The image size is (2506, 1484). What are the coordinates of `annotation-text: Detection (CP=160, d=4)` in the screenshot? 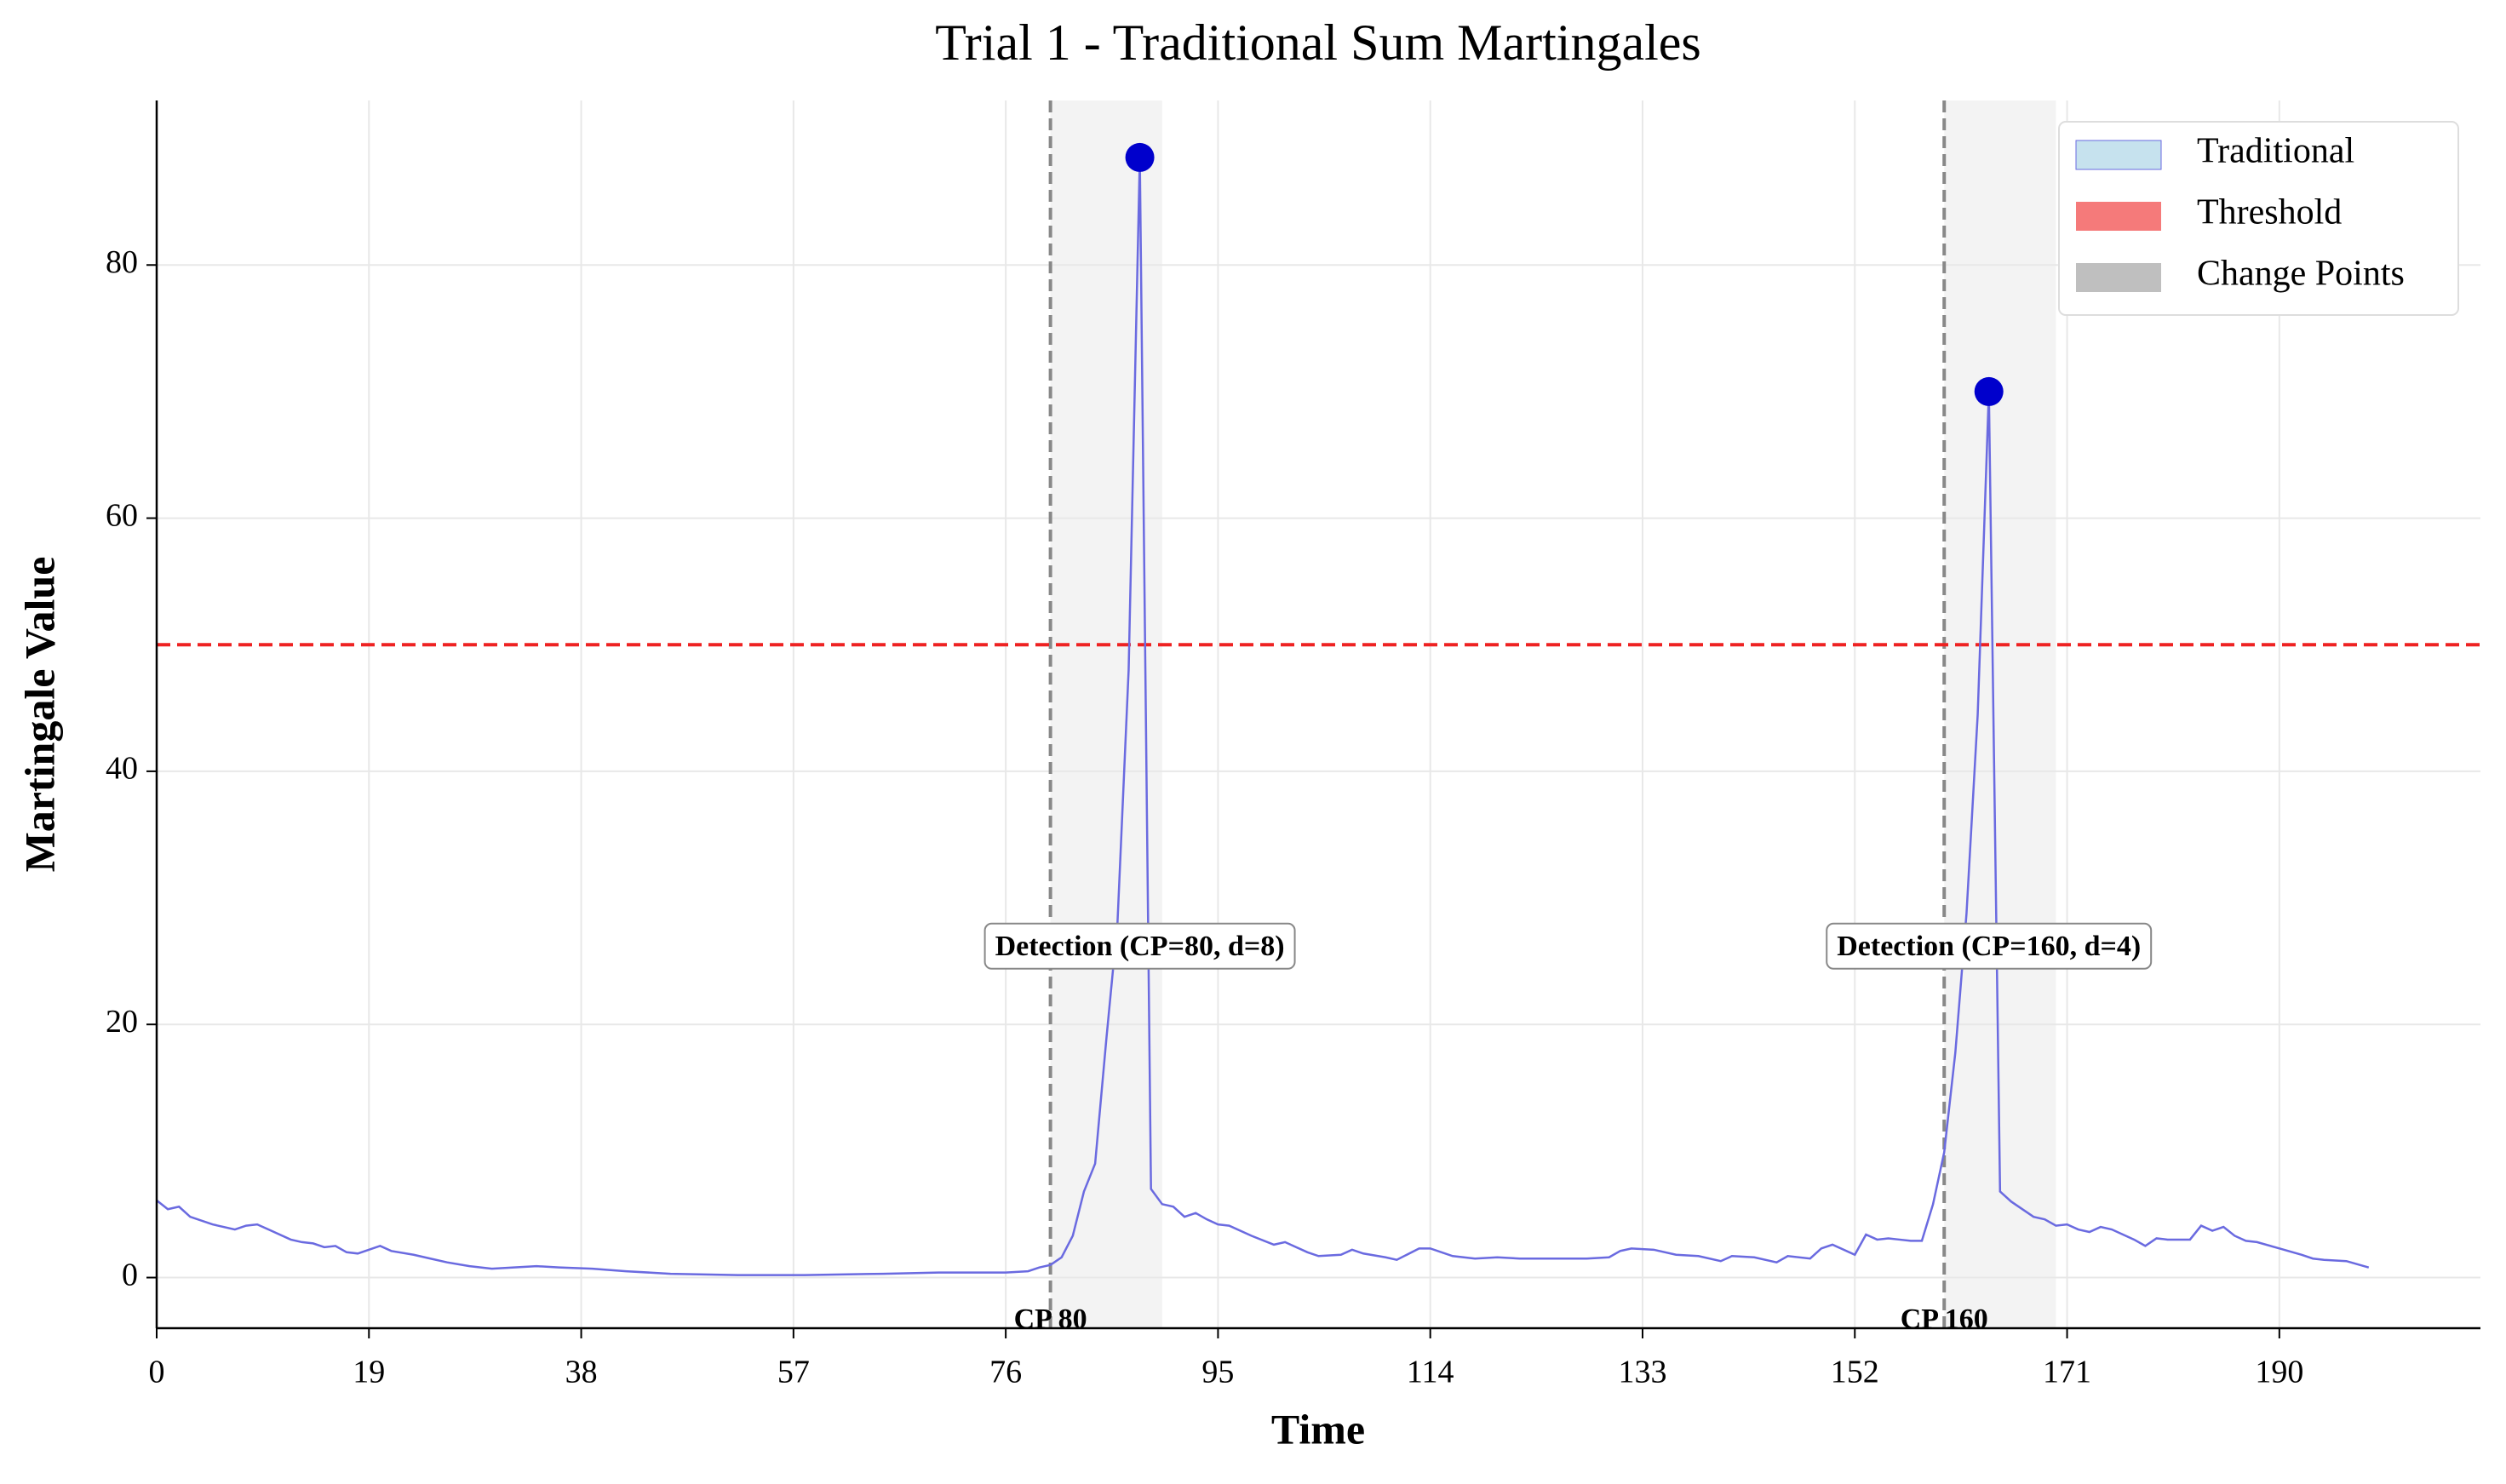 It's located at (1989, 946).